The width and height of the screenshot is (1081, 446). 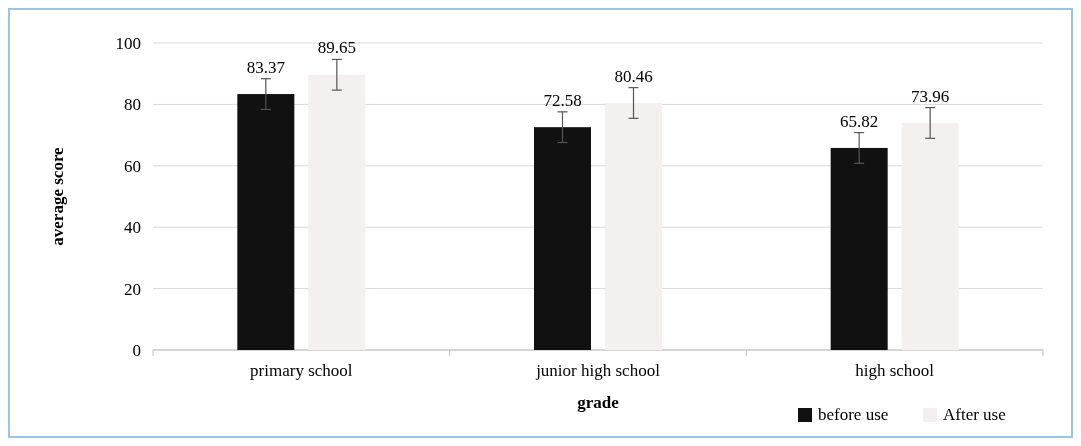 What do you see at coordinates (633, 76) in the screenshot?
I see `data-label: 80.46` at bounding box center [633, 76].